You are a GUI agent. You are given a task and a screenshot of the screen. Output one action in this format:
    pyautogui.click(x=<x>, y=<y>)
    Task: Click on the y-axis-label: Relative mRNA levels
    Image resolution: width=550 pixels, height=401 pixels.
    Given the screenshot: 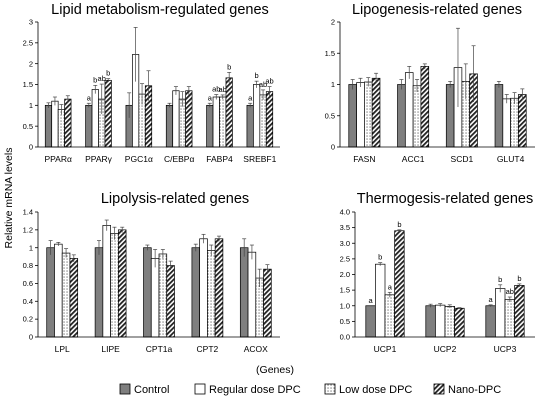 What is the action you would take?
    pyautogui.click(x=9, y=198)
    